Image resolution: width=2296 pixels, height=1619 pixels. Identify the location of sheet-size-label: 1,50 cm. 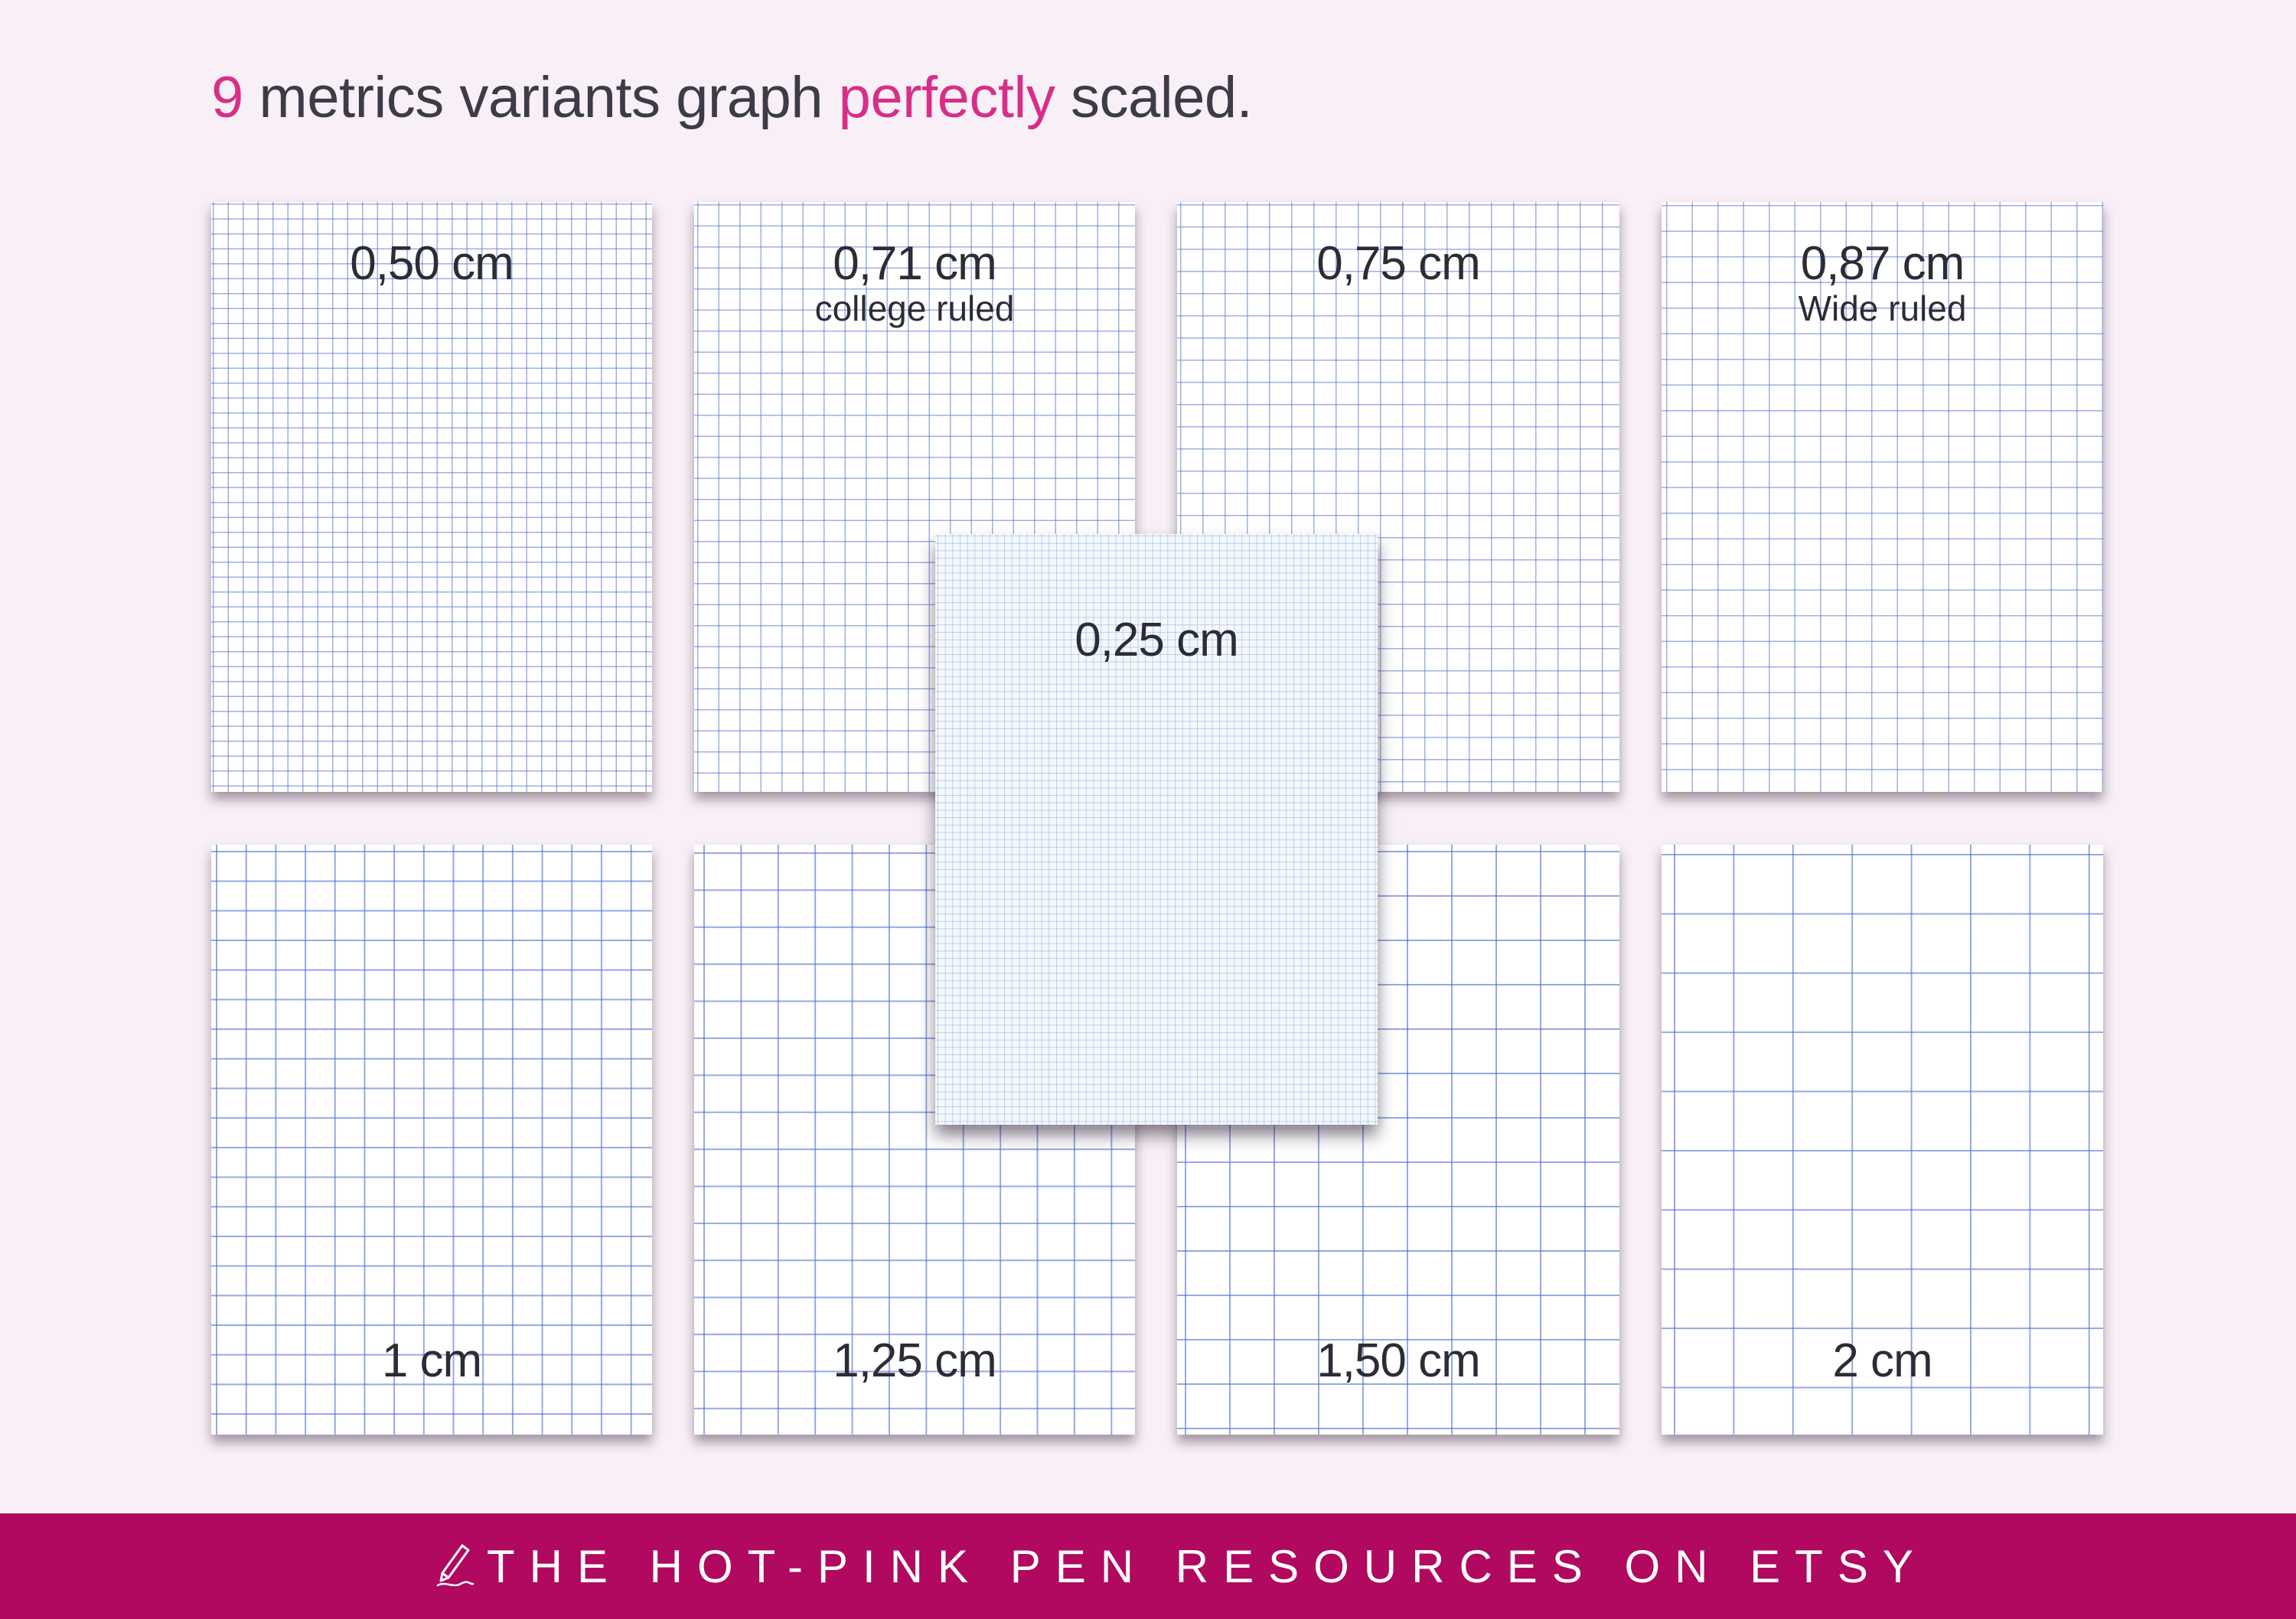
(1398, 1361).